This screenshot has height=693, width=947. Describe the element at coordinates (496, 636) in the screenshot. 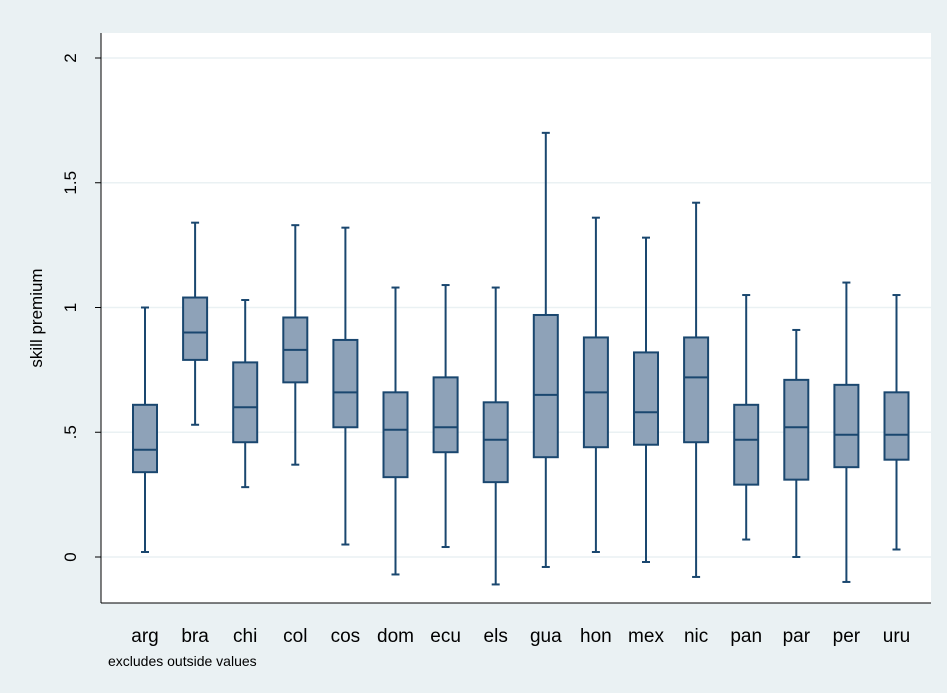

I see `x-tick-label-els: els` at that location.